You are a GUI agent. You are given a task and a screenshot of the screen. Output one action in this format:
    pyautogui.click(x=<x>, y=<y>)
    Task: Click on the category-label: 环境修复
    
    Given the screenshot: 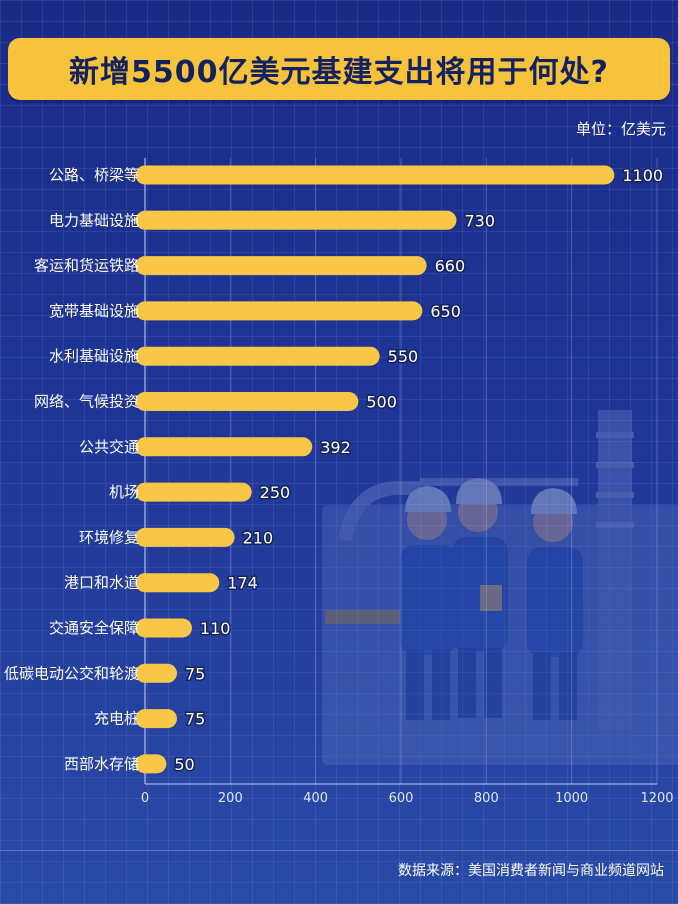 What is the action you would take?
    pyautogui.click(x=109, y=537)
    